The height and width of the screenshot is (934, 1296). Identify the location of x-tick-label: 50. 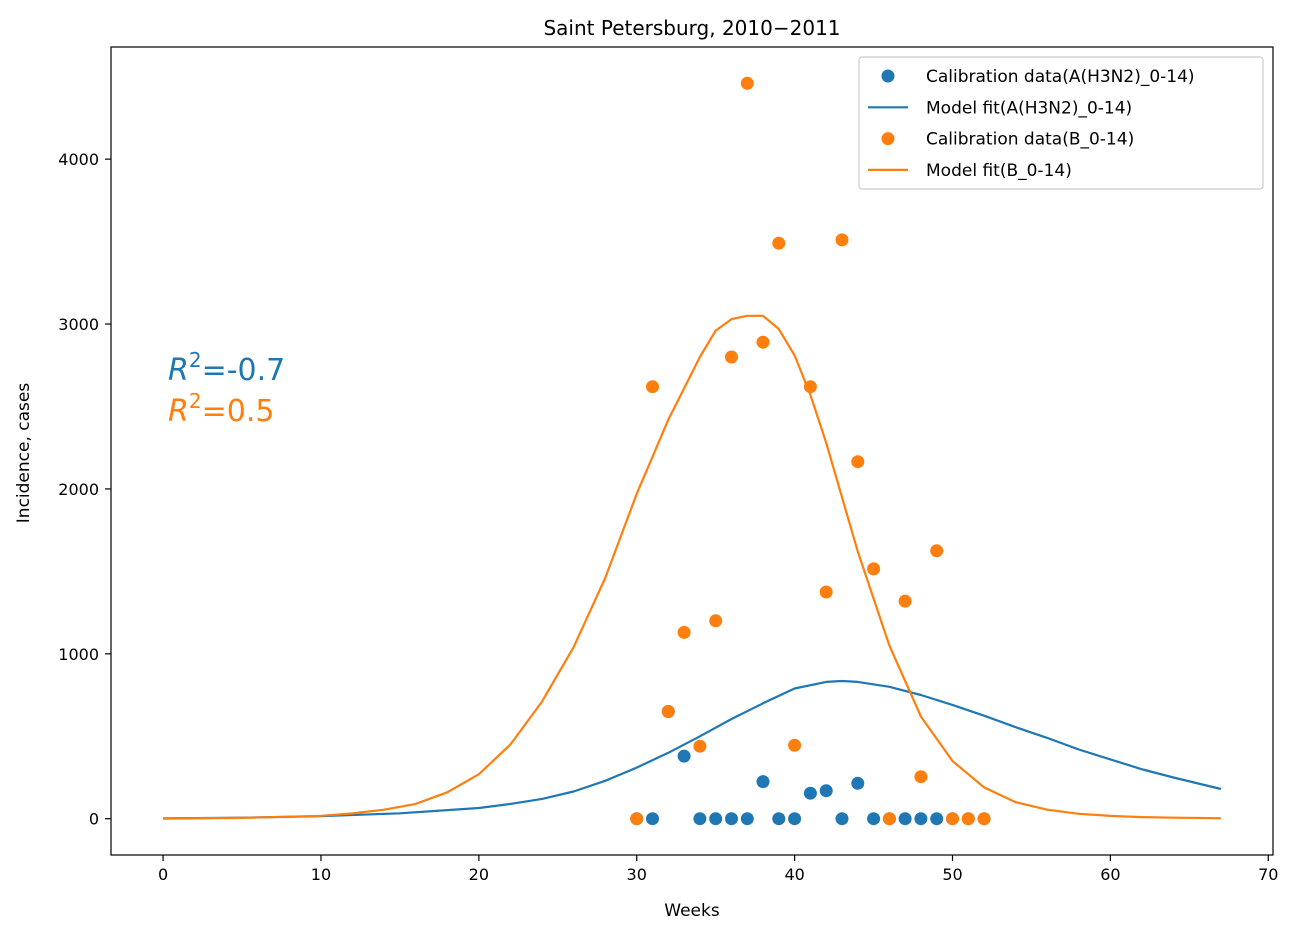
(952, 874).